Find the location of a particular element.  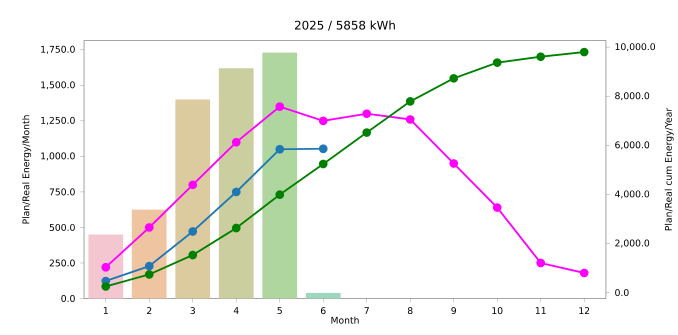

x-tick-label: 1 is located at coordinates (106, 310).